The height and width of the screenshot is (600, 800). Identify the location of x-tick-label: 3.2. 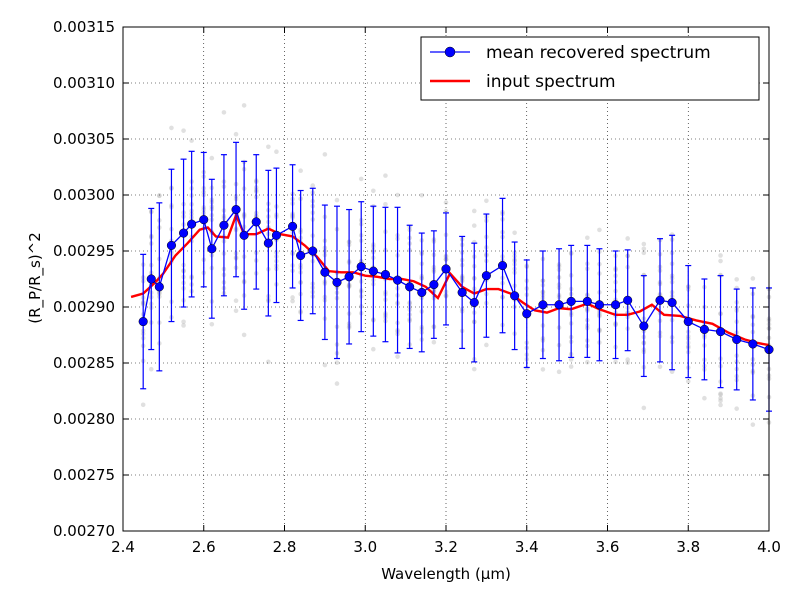
(446, 547).